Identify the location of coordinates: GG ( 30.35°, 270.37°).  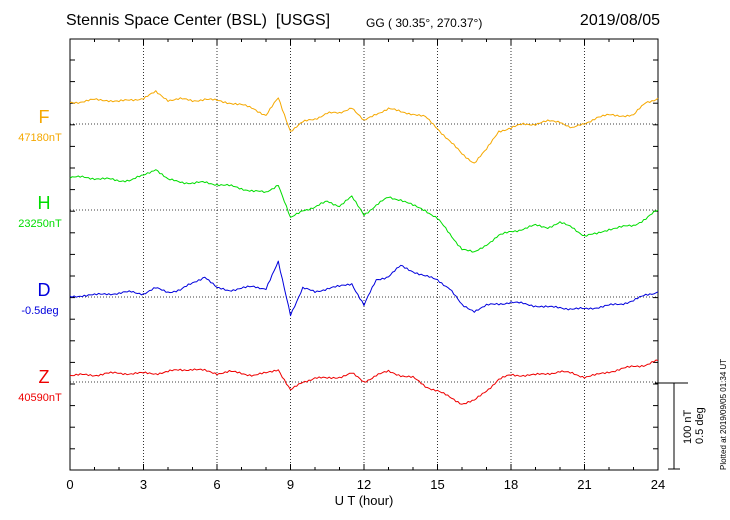
(424, 23).